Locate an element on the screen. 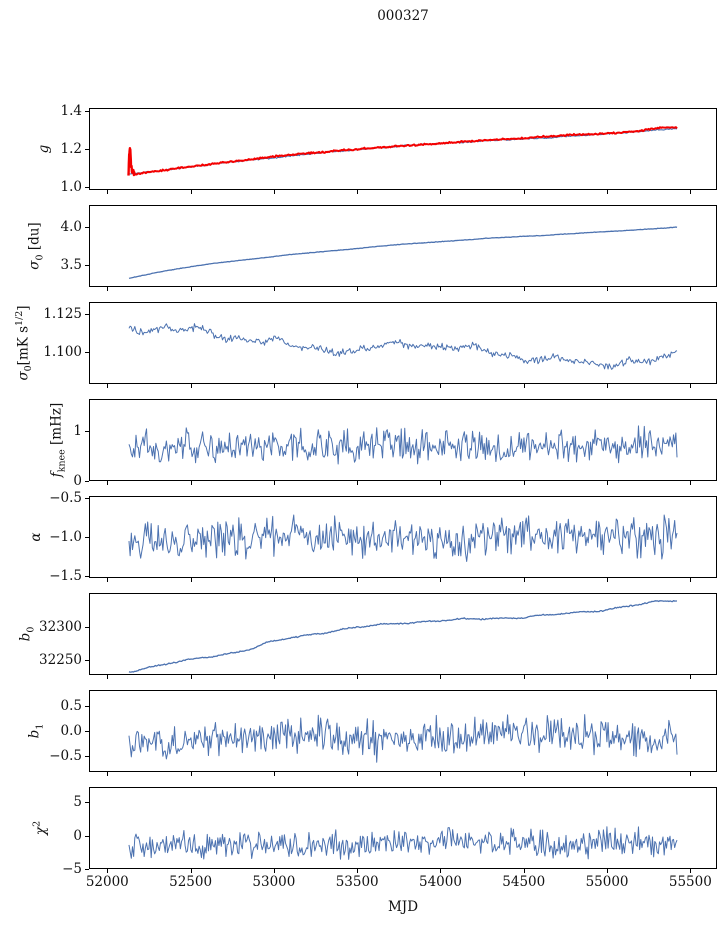 This screenshot has width=725, height=936. series-alpha is located at coordinates (403, 538).